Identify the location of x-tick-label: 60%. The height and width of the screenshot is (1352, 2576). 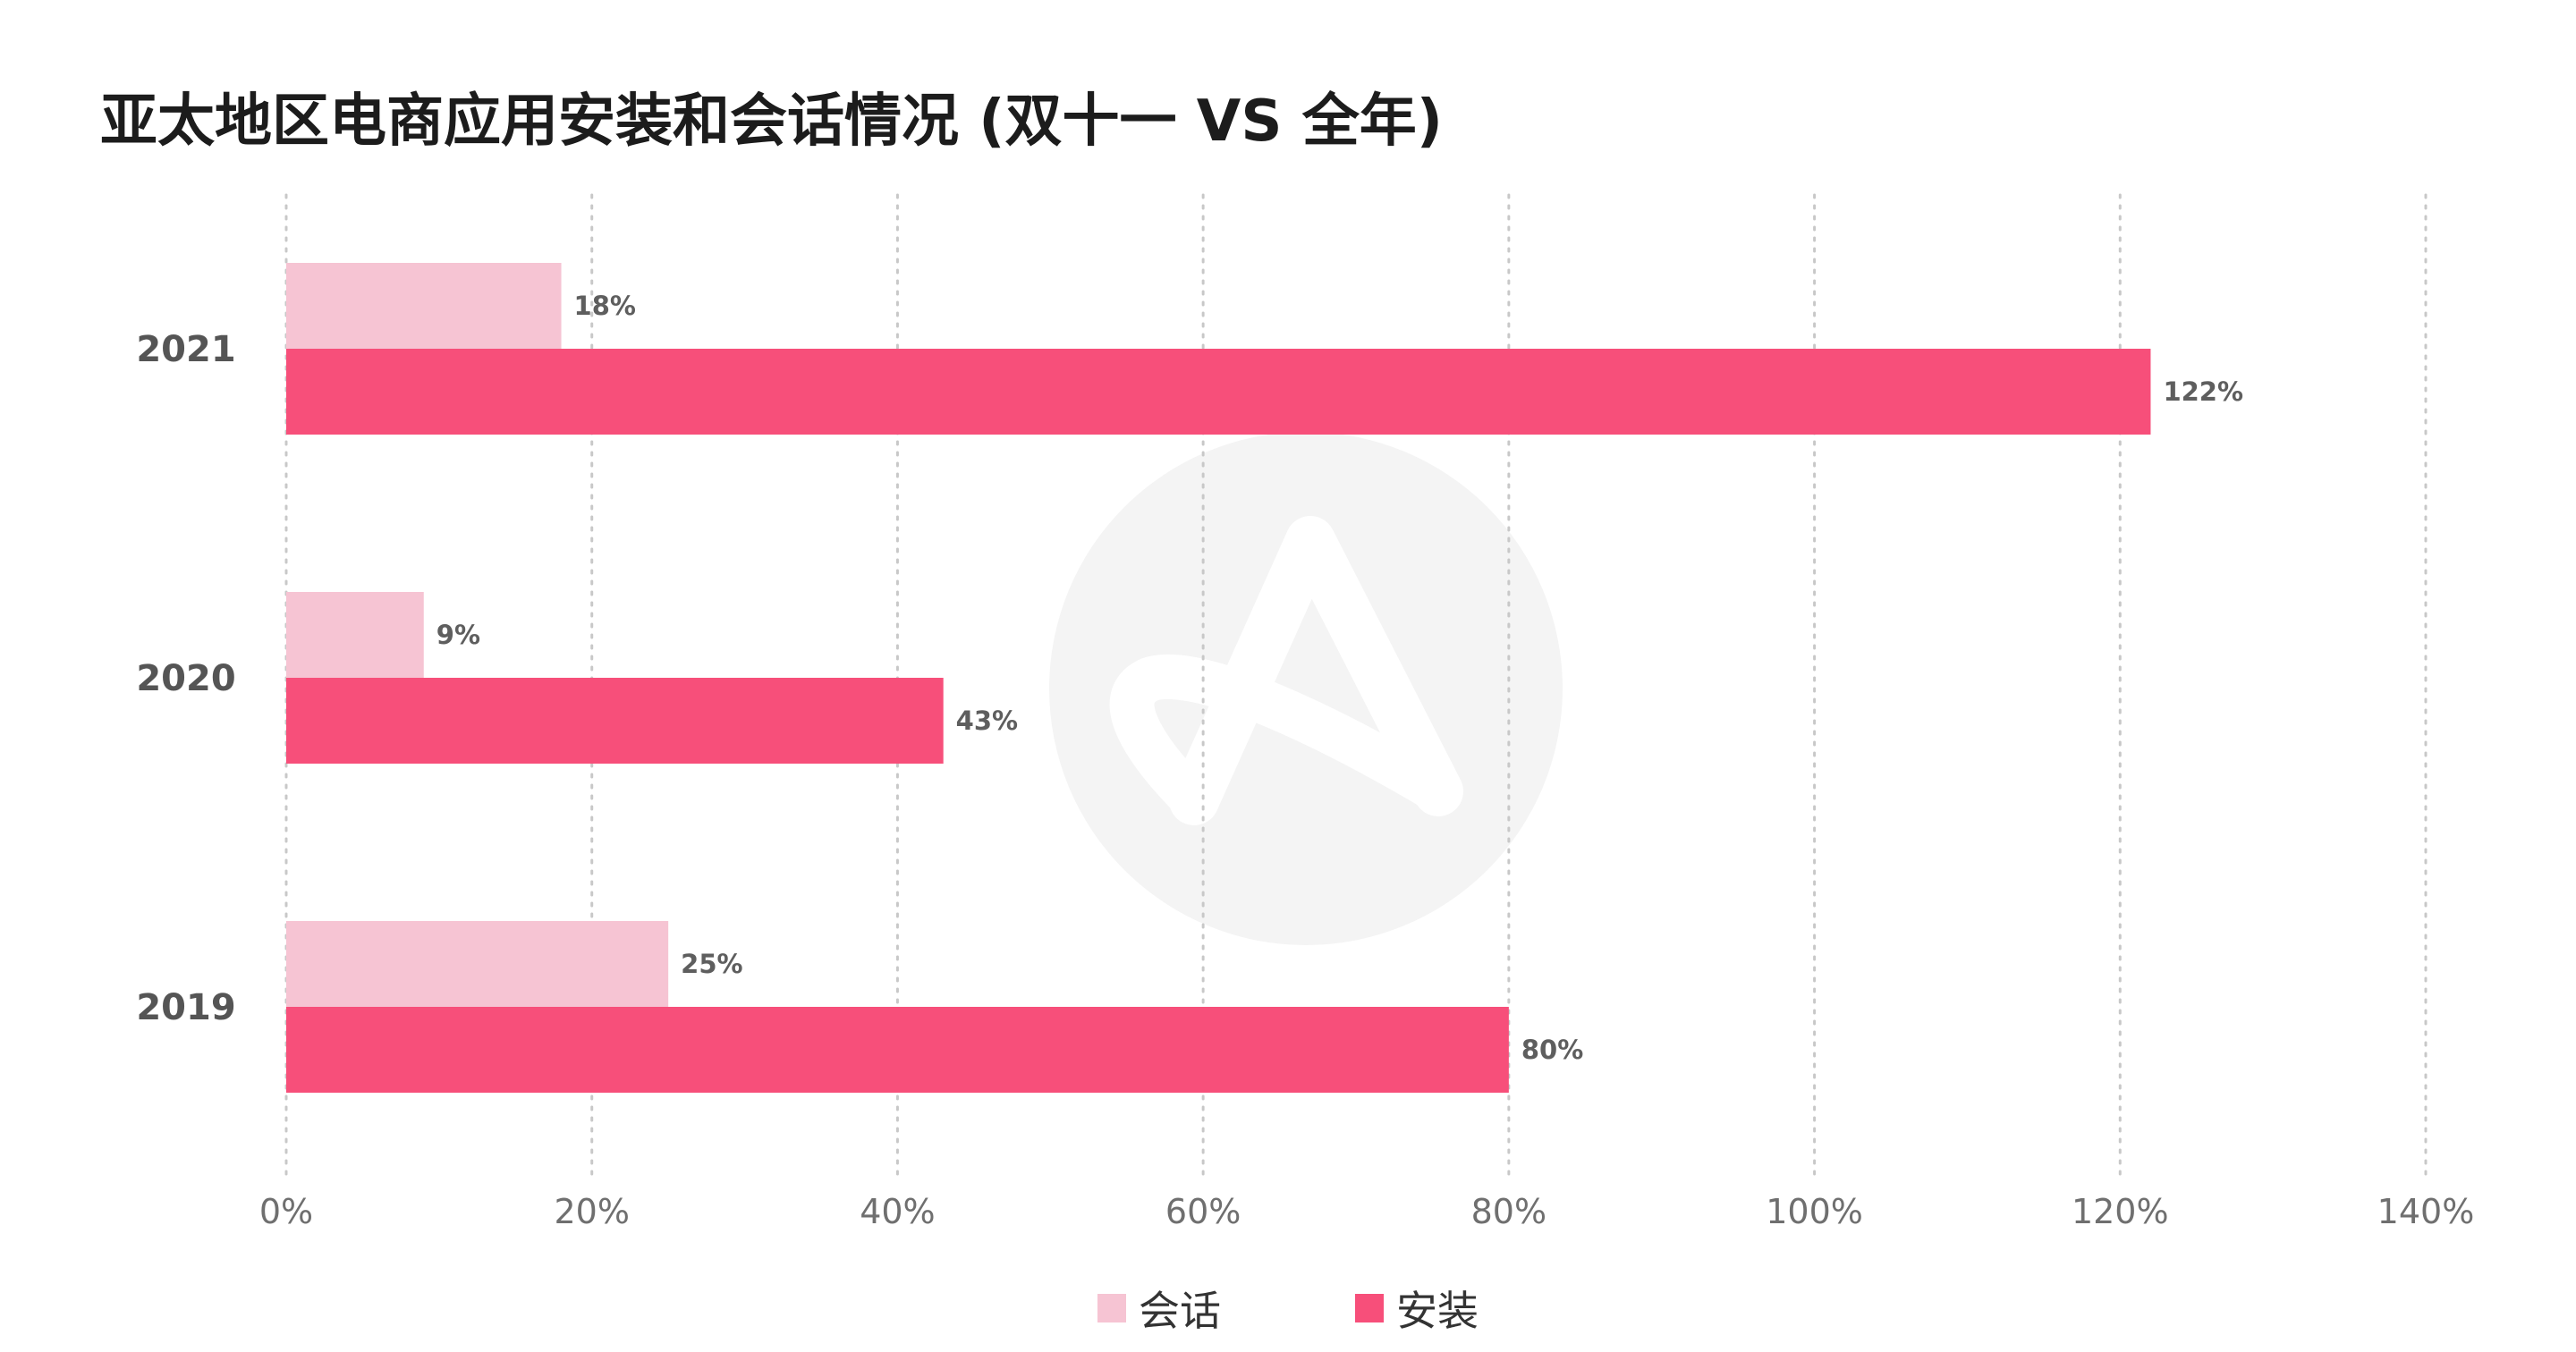
(1203, 1211).